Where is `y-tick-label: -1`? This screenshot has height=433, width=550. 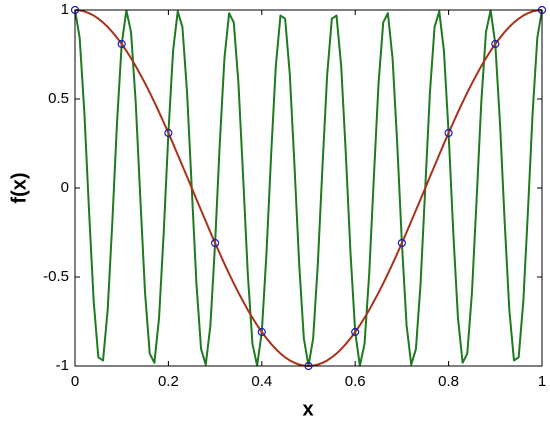
y-tick-label: -1 is located at coordinates (62, 365).